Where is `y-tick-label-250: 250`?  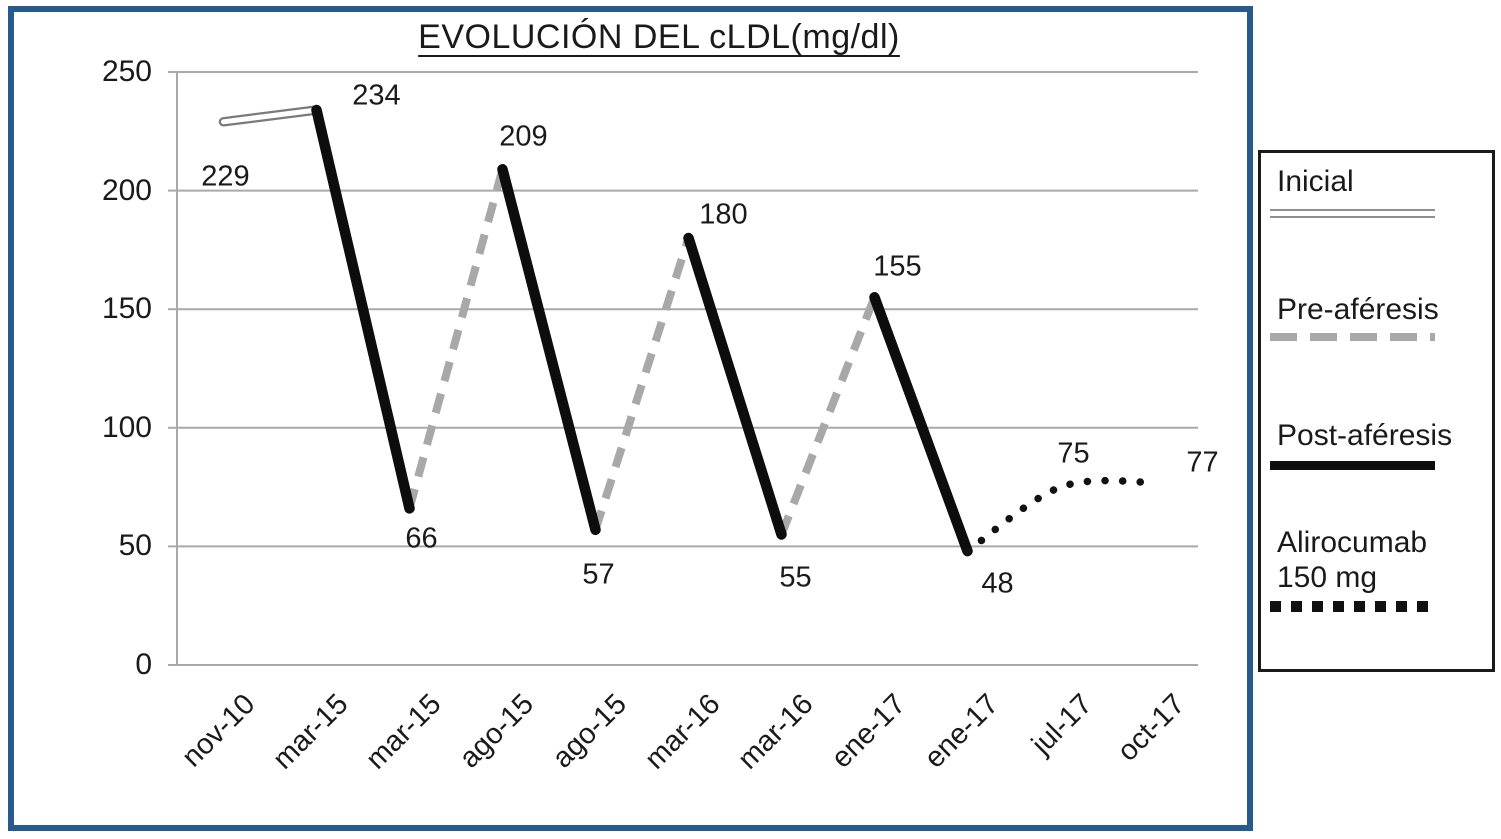 y-tick-label-250: 250 is located at coordinates (126, 71).